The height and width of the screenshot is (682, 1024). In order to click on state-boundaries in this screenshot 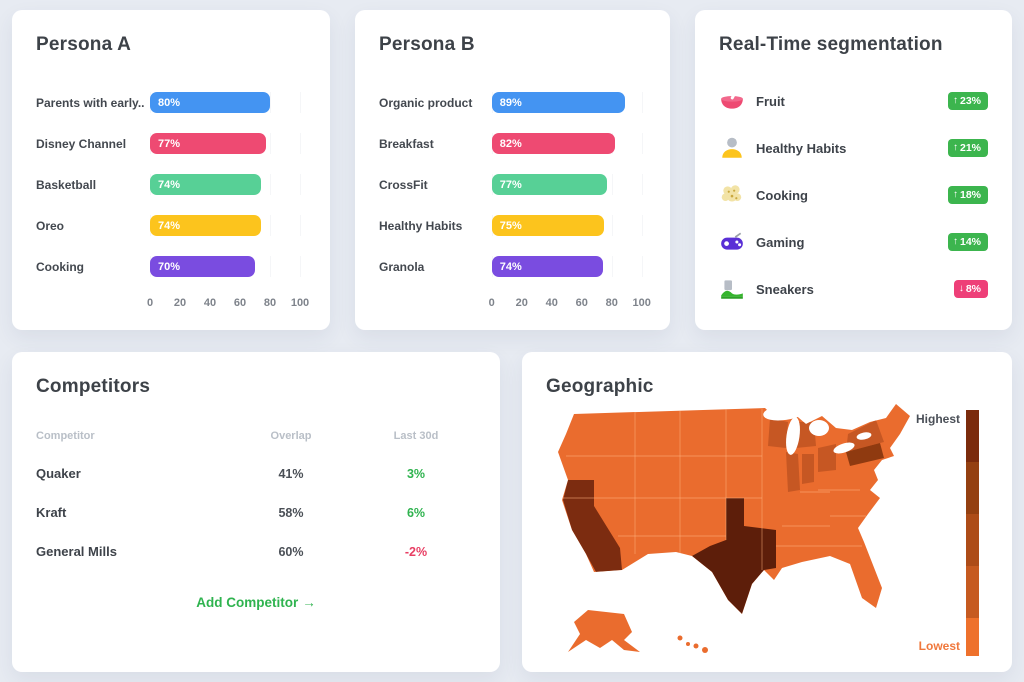, I will do `click(714, 489)`.